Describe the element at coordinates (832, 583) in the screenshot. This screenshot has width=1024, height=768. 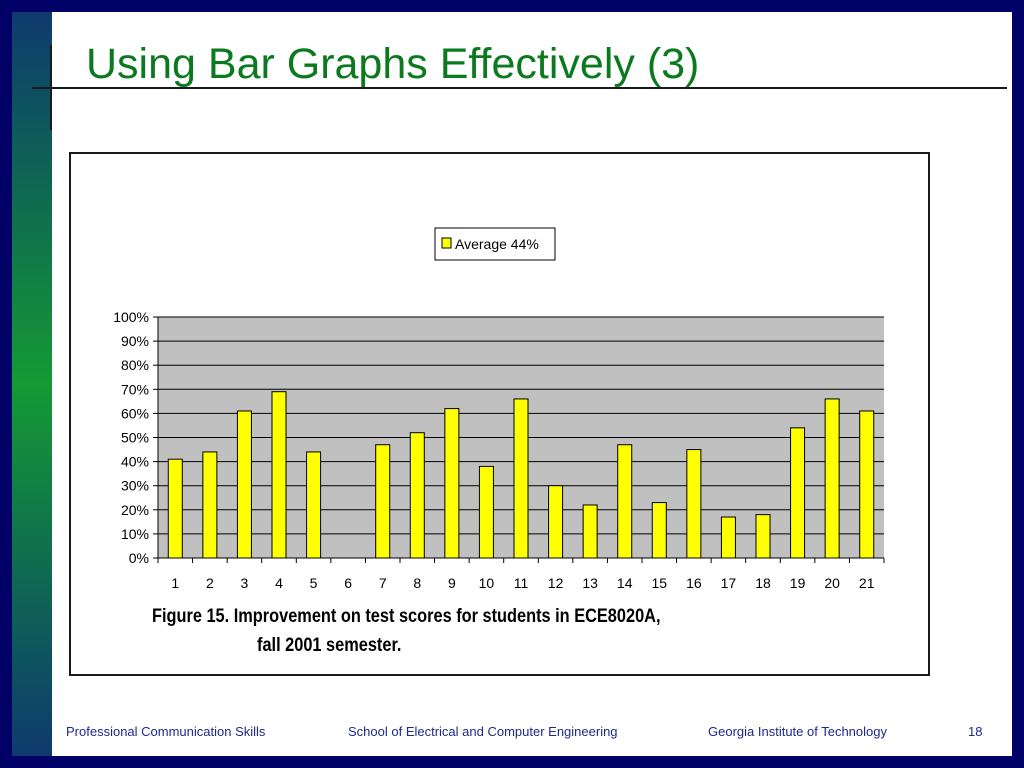
I see `x-tick-label: 20` at that location.